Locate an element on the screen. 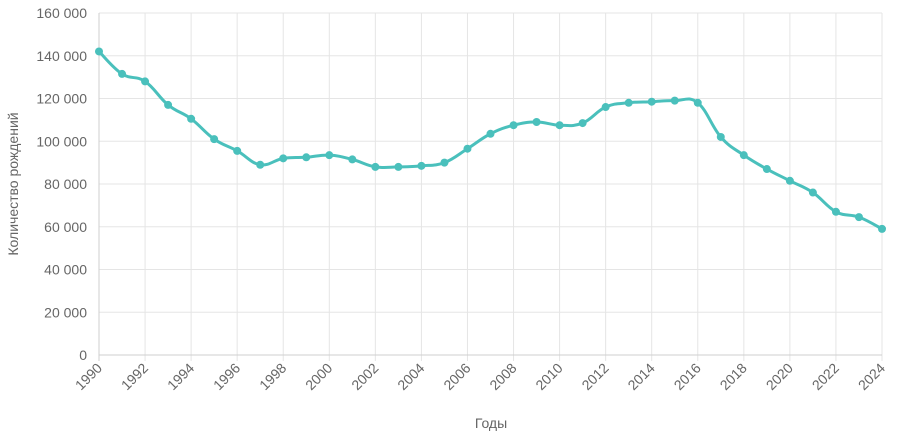 This screenshot has height=437, width=900. x-tick-label: 2022 is located at coordinates (825, 376).